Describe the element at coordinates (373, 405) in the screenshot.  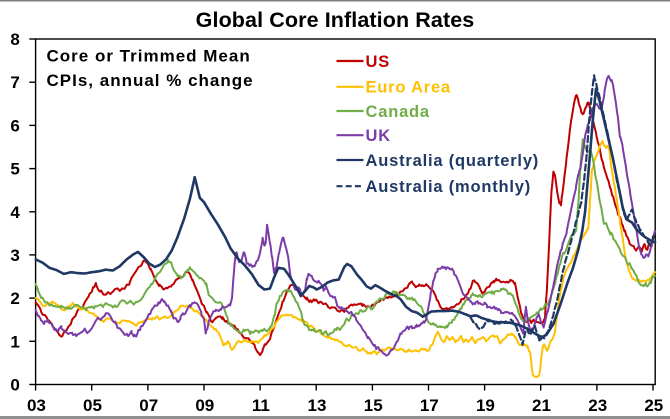
I see `svg-text: 15` at that location.